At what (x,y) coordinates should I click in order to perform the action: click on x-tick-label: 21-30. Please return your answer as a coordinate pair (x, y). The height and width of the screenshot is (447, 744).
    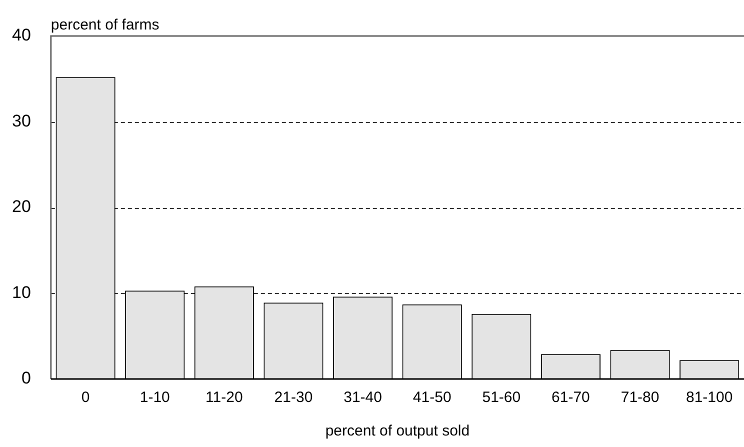
    Looking at the image, I should click on (293, 397).